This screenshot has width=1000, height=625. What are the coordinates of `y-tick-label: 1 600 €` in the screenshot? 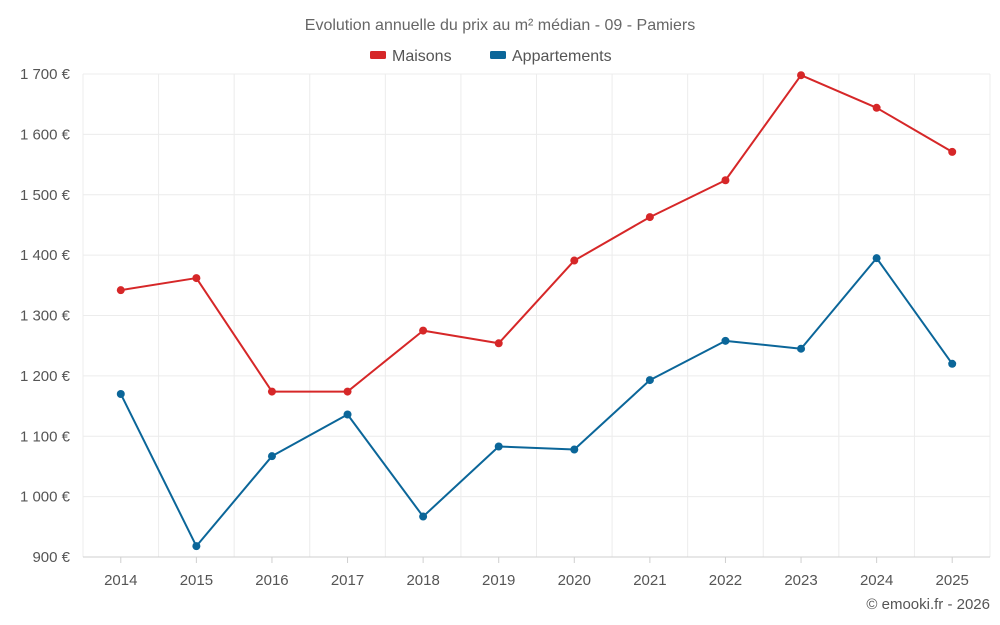 It's located at (45, 134).